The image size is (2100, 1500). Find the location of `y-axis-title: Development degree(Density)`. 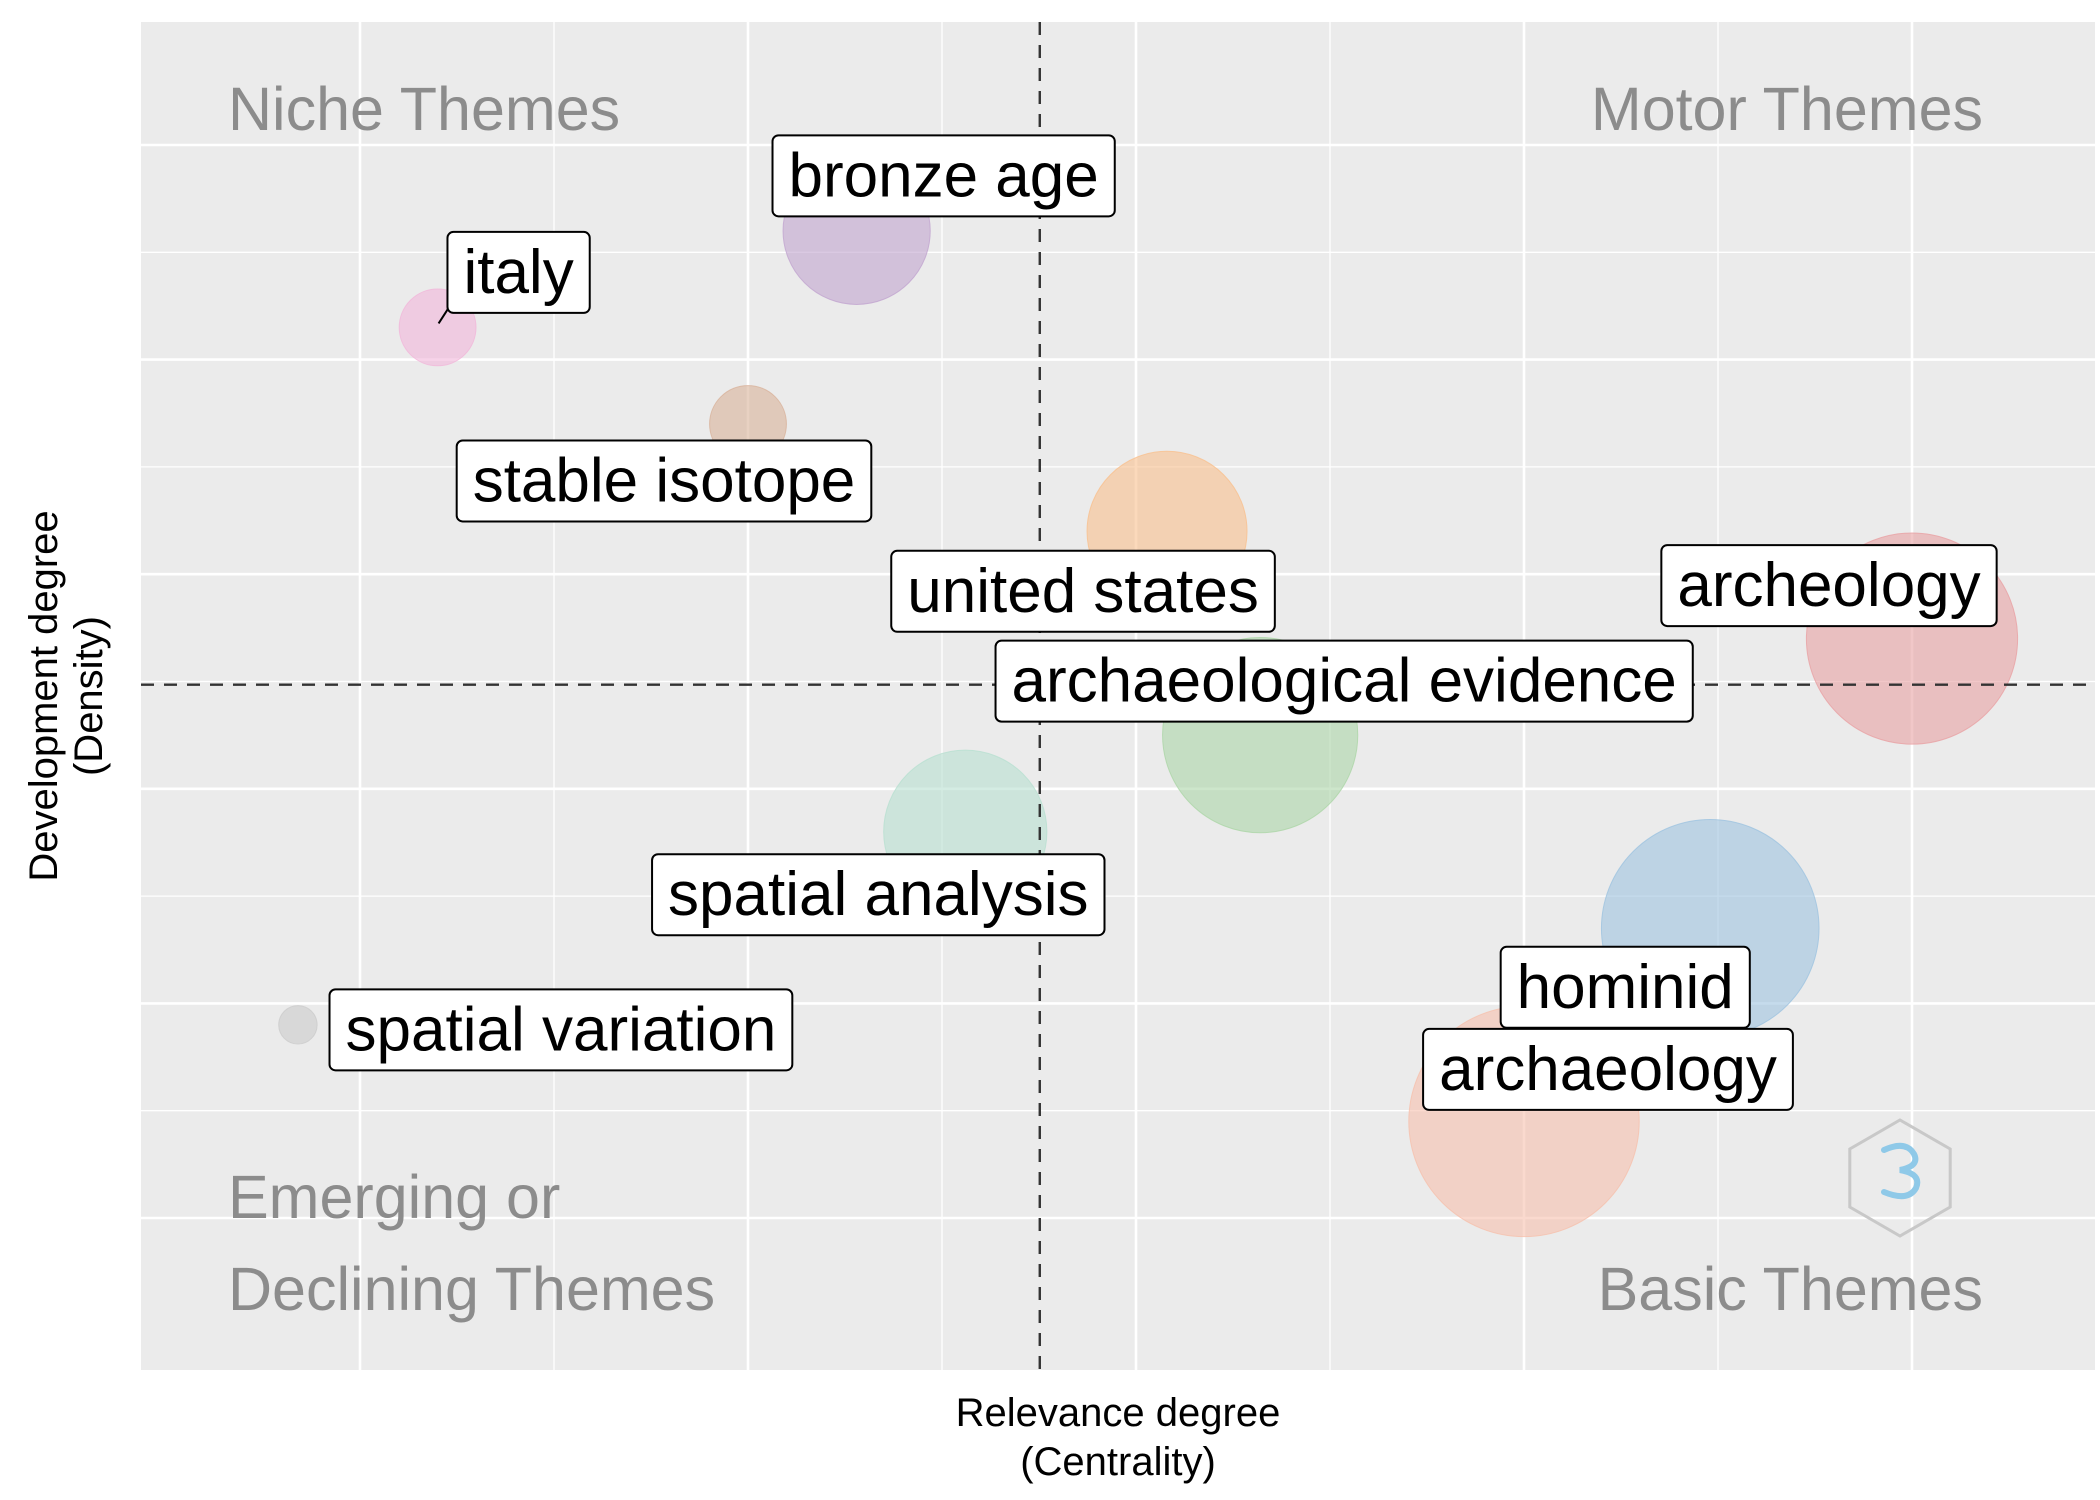

y-axis-title: Development degree(Density) is located at coordinates (66, 695).